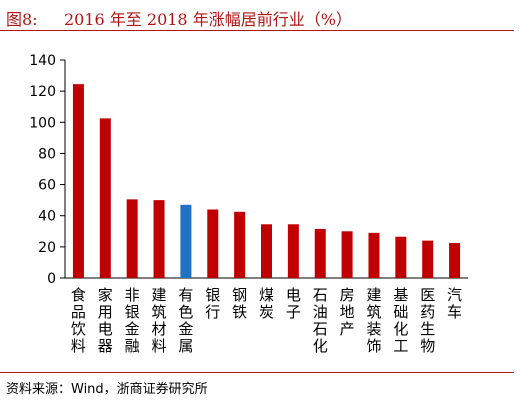 This screenshot has height=401, width=520. I want to click on y-tick-label: 0, so click(51, 279).